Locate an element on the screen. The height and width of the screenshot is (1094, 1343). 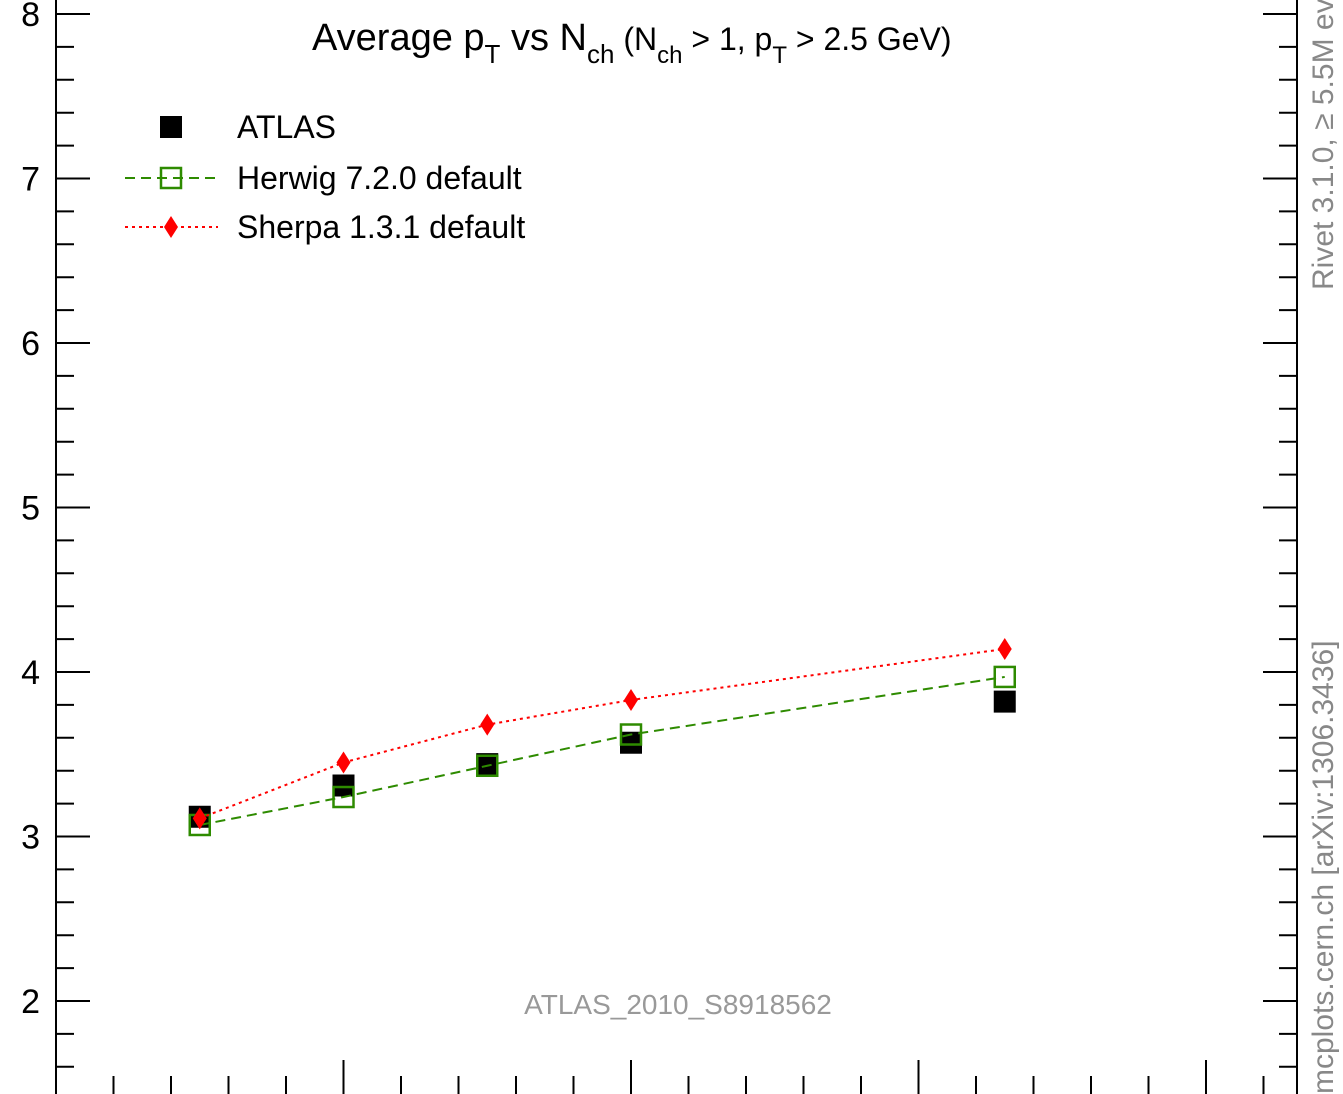
legend-item: Herwig 7.2.0 default is located at coordinates (323, 178).